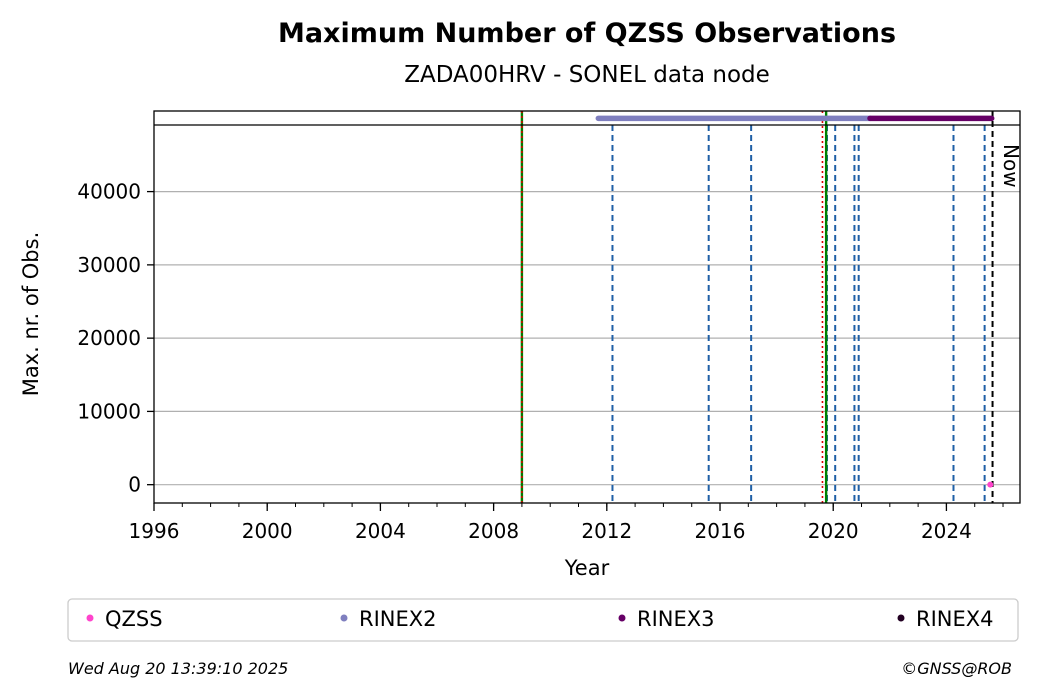  What do you see at coordinates (109, 338) in the screenshot?
I see `y-tick-label: 20000` at bounding box center [109, 338].